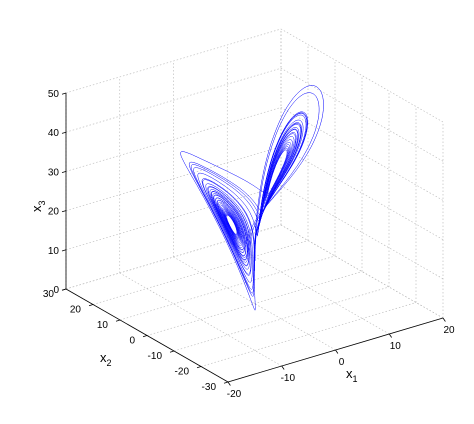 This screenshot has height=424, width=474. Describe the element at coordinates (54, 172) in the screenshot. I see `x3-tick-label: 30` at that location.